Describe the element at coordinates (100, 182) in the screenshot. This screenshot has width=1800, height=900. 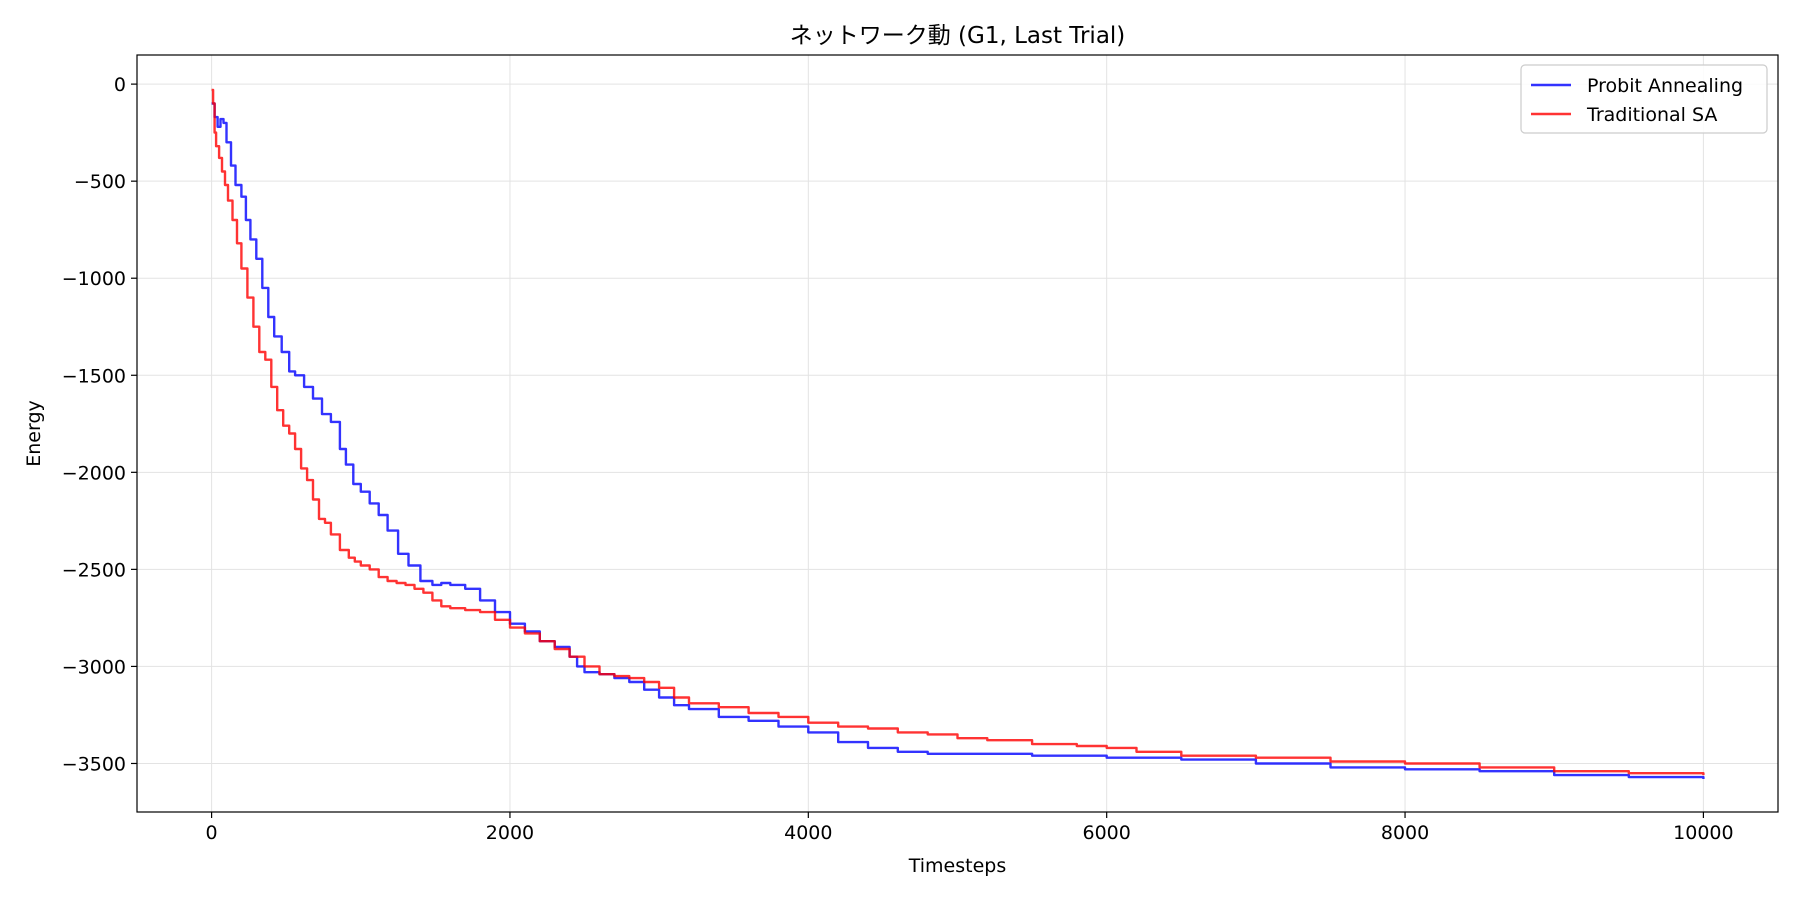
I see `y-tick-label: −500` at that location.